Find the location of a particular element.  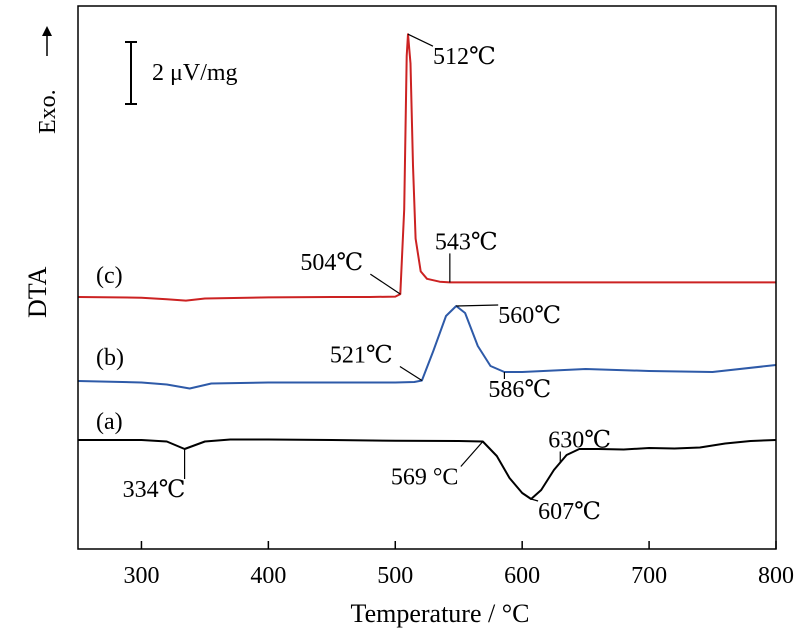

series-label-a: (a) is located at coordinates (109, 422).